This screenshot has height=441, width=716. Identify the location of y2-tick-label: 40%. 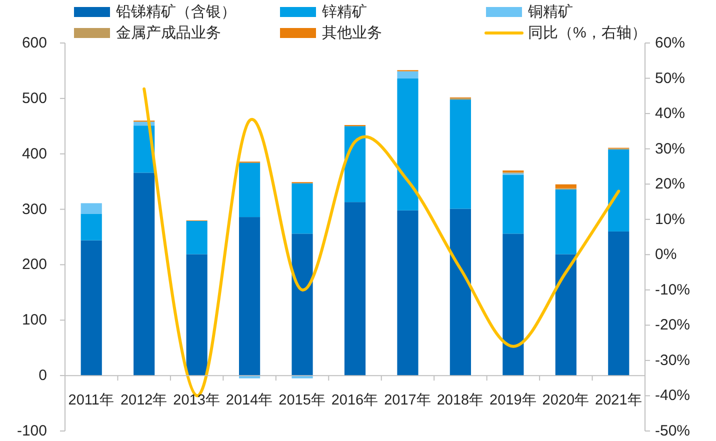
(670, 113).